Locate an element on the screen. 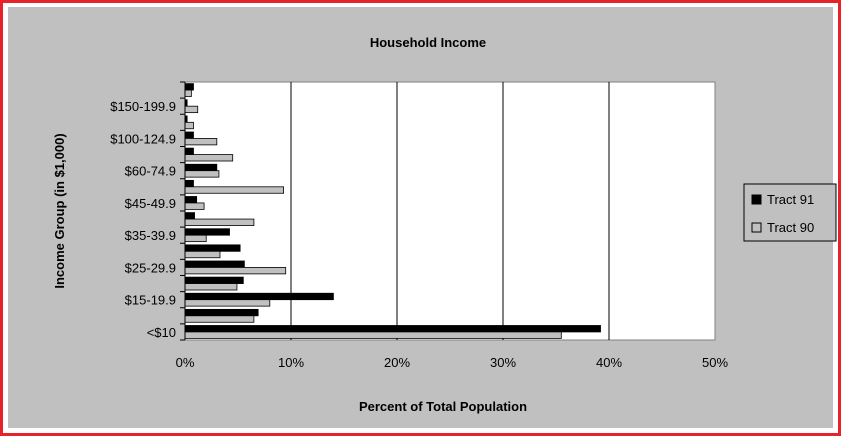 Image resolution: width=841 pixels, height=436 pixels. y-tick-label: $45-49.9 is located at coordinates (150, 203).